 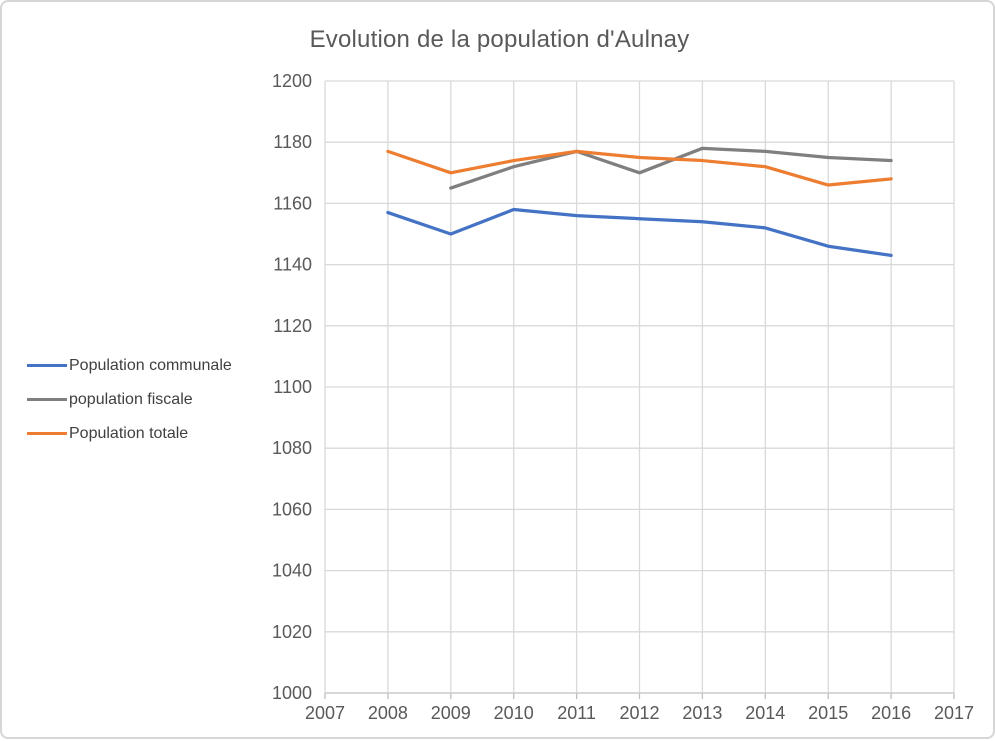 I want to click on series-line-population-totale, so click(x=639, y=168).